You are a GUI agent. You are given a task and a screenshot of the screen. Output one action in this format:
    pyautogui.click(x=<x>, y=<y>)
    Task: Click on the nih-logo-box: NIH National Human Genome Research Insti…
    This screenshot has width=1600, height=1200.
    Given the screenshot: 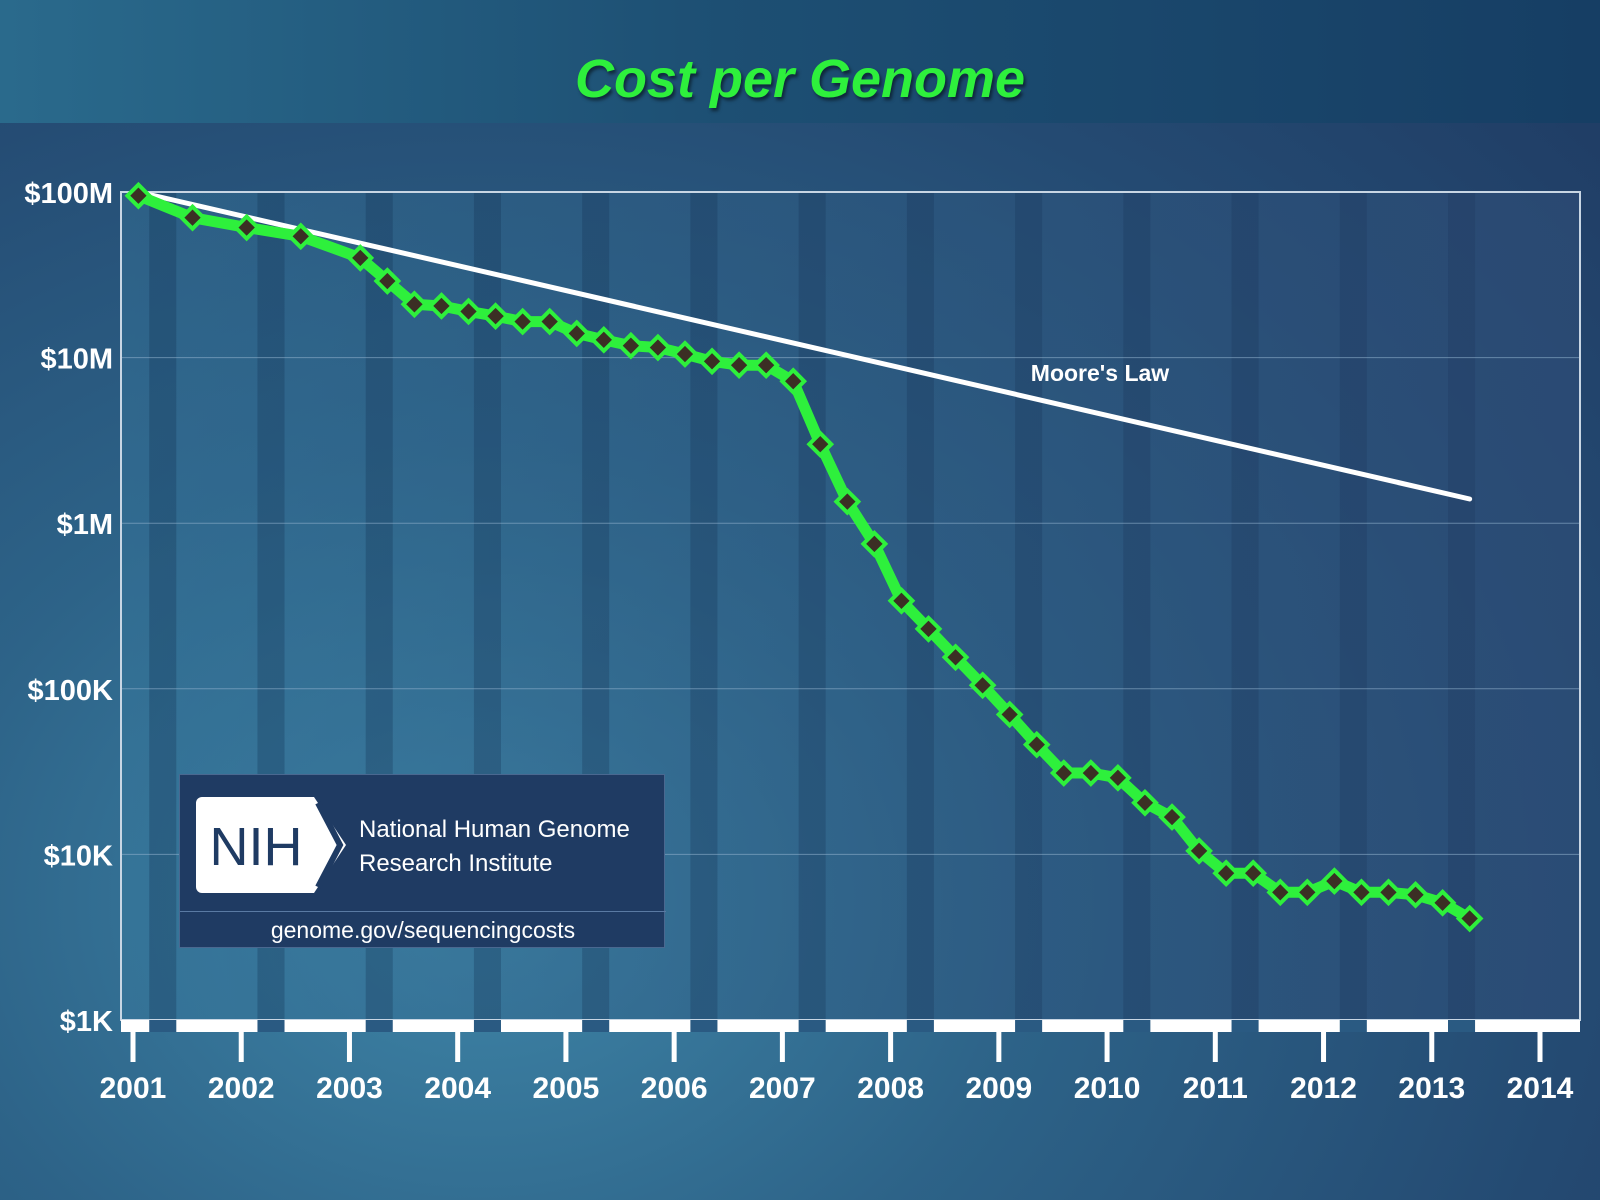 What is the action you would take?
    pyautogui.click(x=422, y=861)
    